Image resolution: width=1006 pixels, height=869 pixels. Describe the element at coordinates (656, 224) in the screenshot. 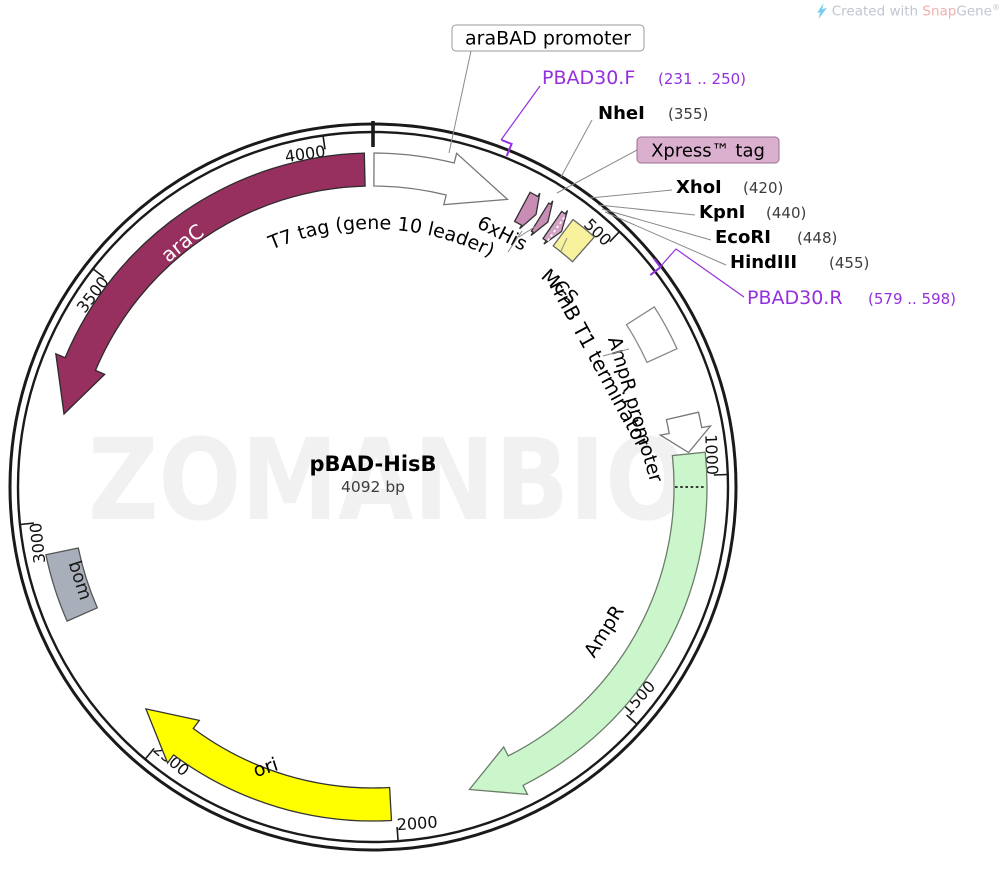

I see `enzyme-leader-EcoRI` at that location.